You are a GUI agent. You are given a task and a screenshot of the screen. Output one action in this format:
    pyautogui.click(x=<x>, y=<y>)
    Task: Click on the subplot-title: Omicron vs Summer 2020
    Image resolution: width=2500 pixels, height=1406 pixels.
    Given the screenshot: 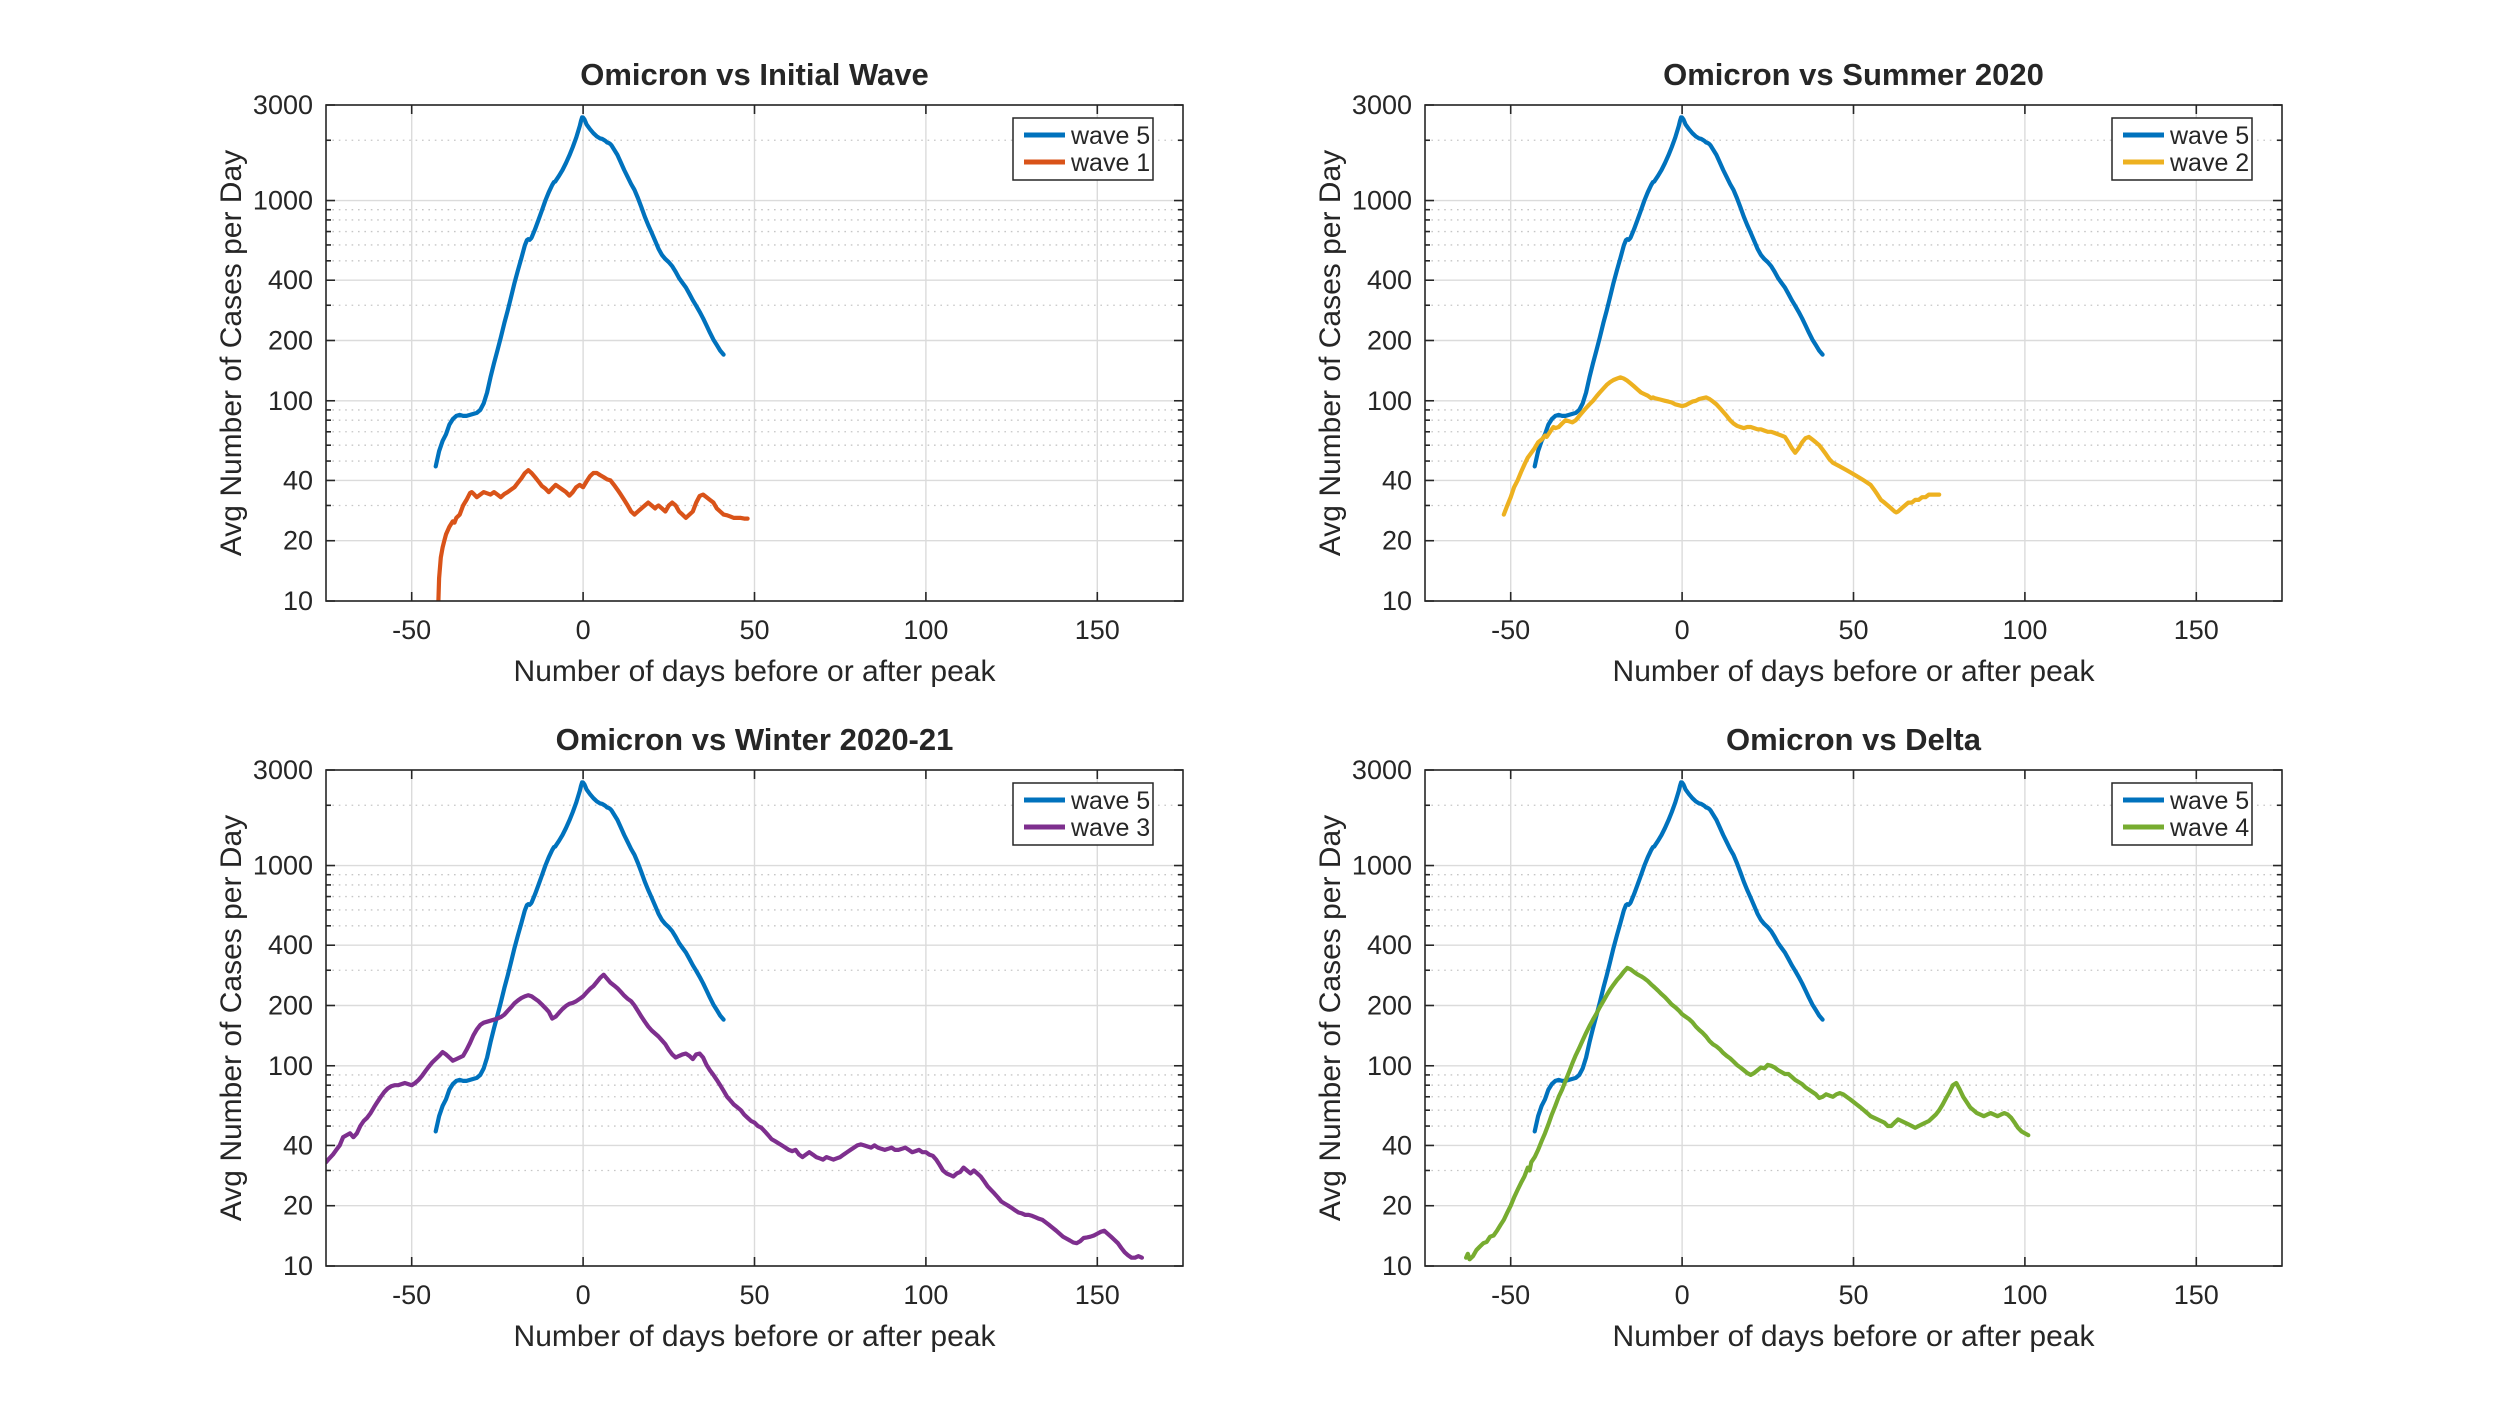 What is the action you would take?
    pyautogui.click(x=1853, y=74)
    